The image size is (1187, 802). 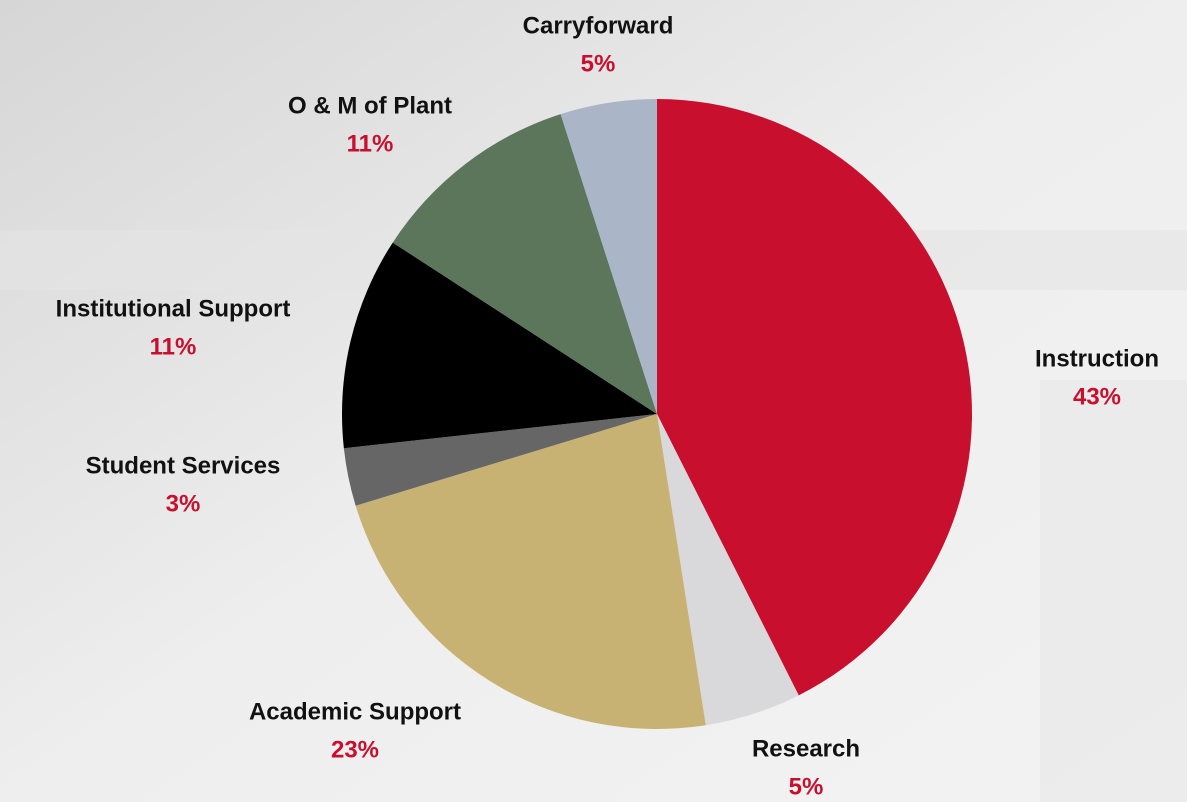 What do you see at coordinates (183, 503) in the screenshot?
I see `value-label: 3%` at bounding box center [183, 503].